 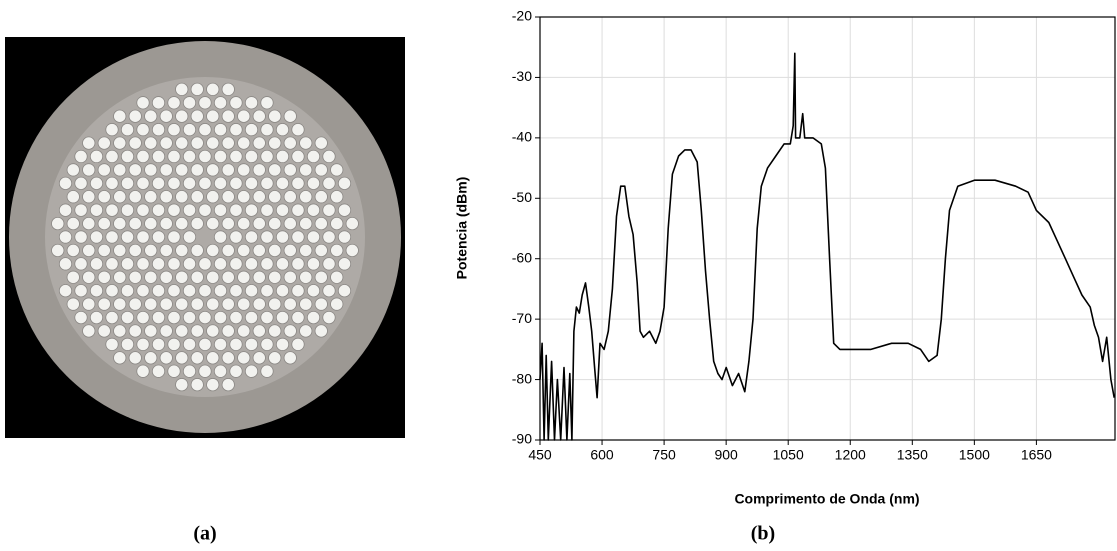 I want to click on y-tick-label: -30, so click(x=522, y=76).